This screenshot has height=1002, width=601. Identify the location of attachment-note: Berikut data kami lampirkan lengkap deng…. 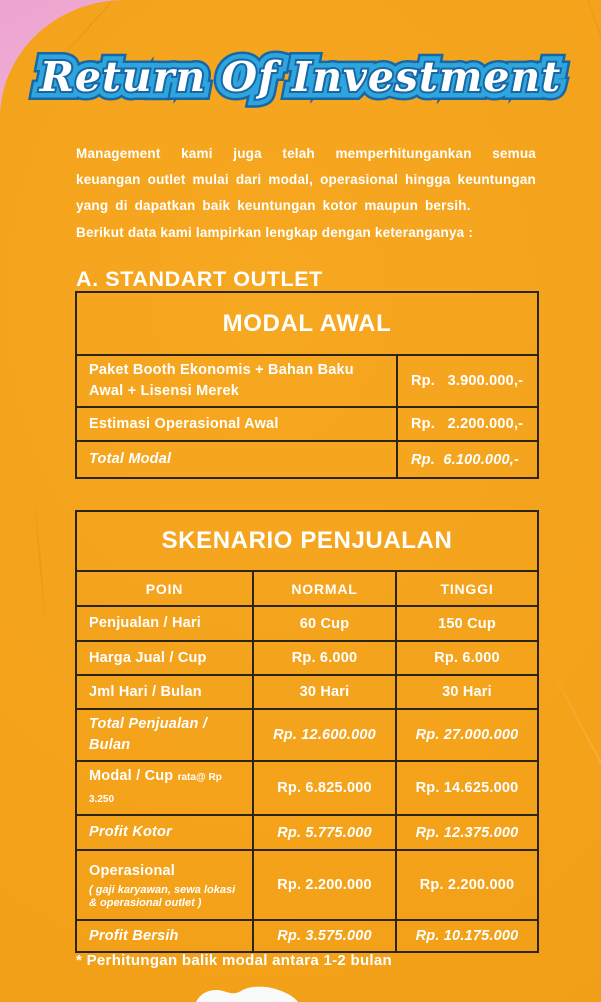
(275, 232).